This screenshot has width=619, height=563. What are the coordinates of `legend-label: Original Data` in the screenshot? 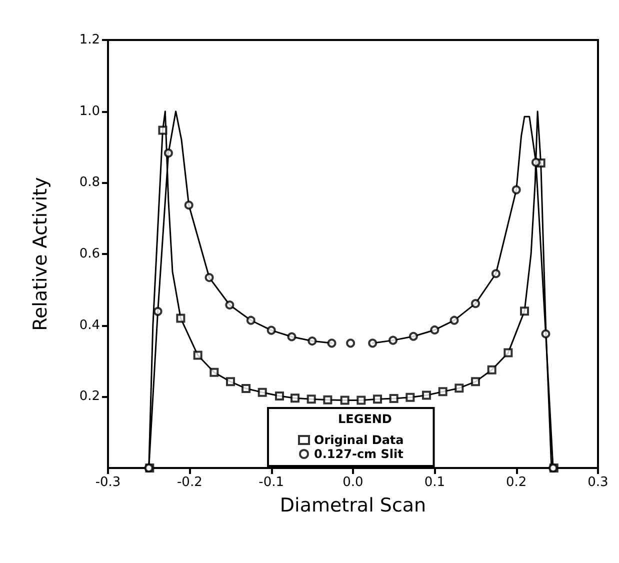 It's located at (359, 440).